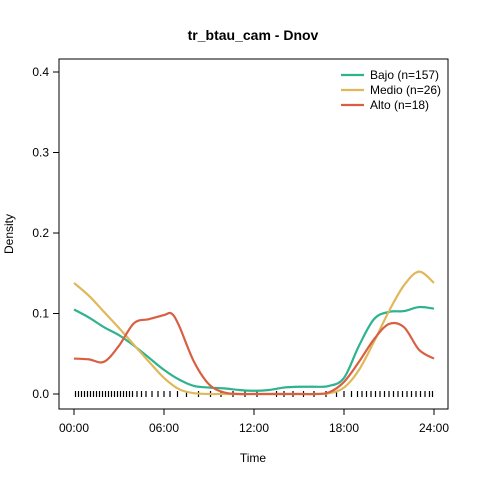 The image size is (480, 480). I want to click on x-tick-label: 12:00, so click(254, 428).